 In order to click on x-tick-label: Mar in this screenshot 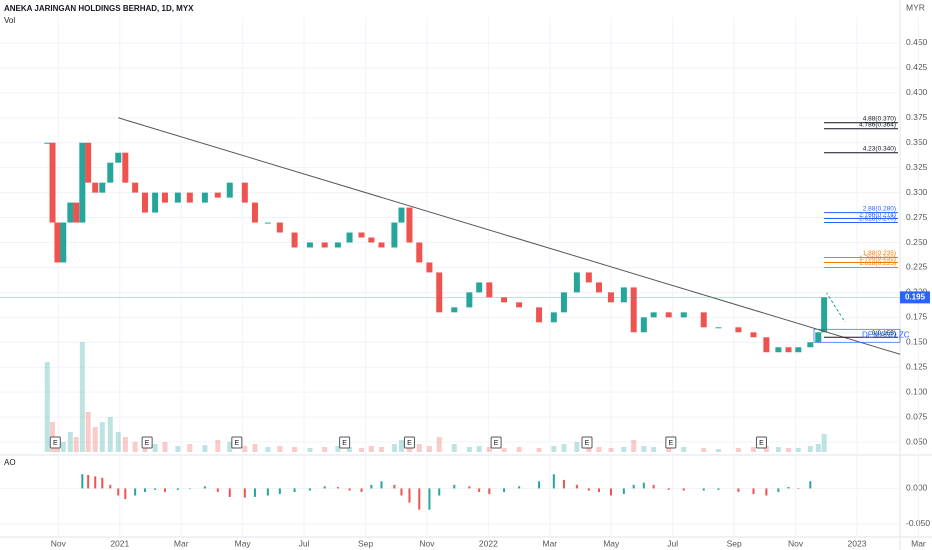, I will do `click(550, 543)`.